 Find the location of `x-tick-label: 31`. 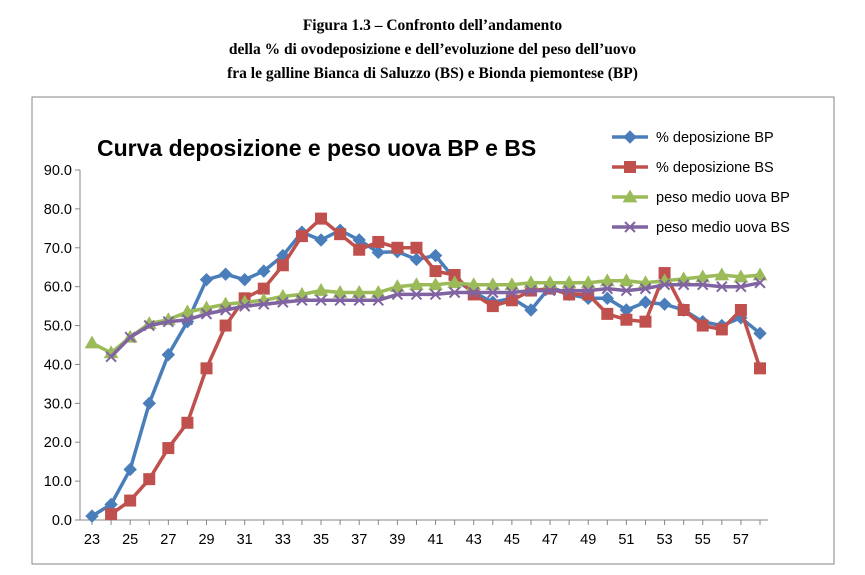

x-tick-label: 31 is located at coordinates (245, 540).